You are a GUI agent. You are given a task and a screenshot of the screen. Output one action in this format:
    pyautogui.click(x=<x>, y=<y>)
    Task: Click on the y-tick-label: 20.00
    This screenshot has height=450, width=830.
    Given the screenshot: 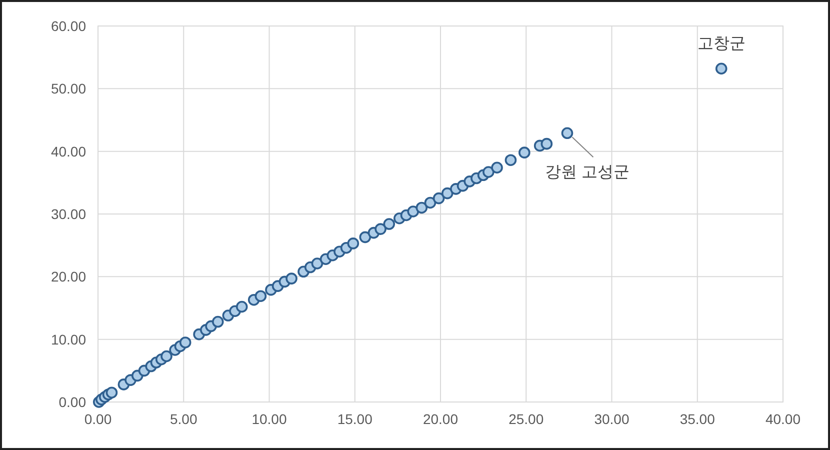 What is the action you would take?
    pyautogui.click(x=68, y=276)
    